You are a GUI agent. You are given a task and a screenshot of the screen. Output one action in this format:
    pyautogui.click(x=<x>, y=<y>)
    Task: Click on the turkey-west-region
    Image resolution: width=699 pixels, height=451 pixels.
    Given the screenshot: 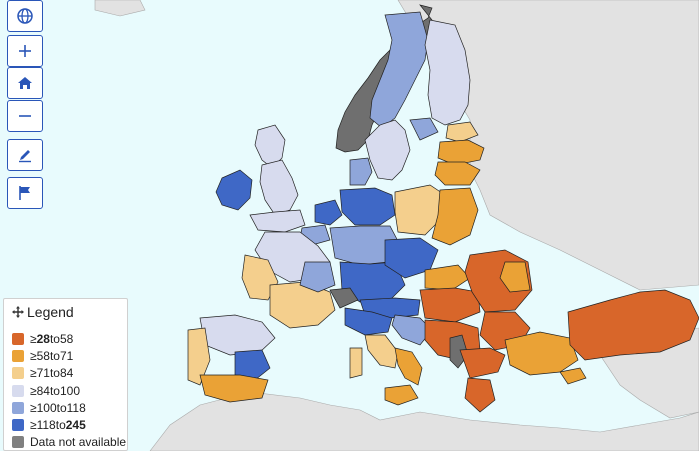 What is the action you would take?
    pyautogui.click(x=541, y=353)
    